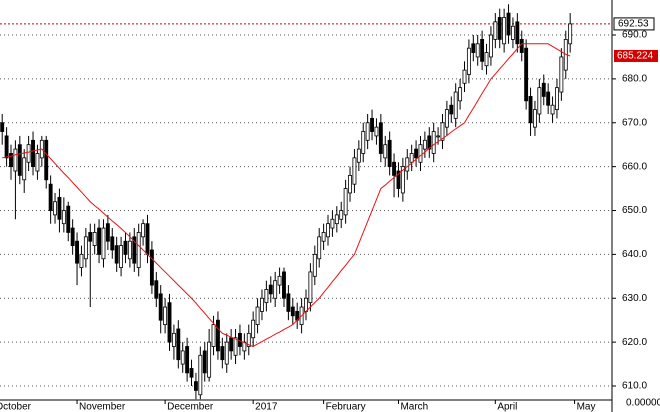 This screenshot has width=660, height=412. I want to click on y-tick-label: 690.0, so click(634, 35).